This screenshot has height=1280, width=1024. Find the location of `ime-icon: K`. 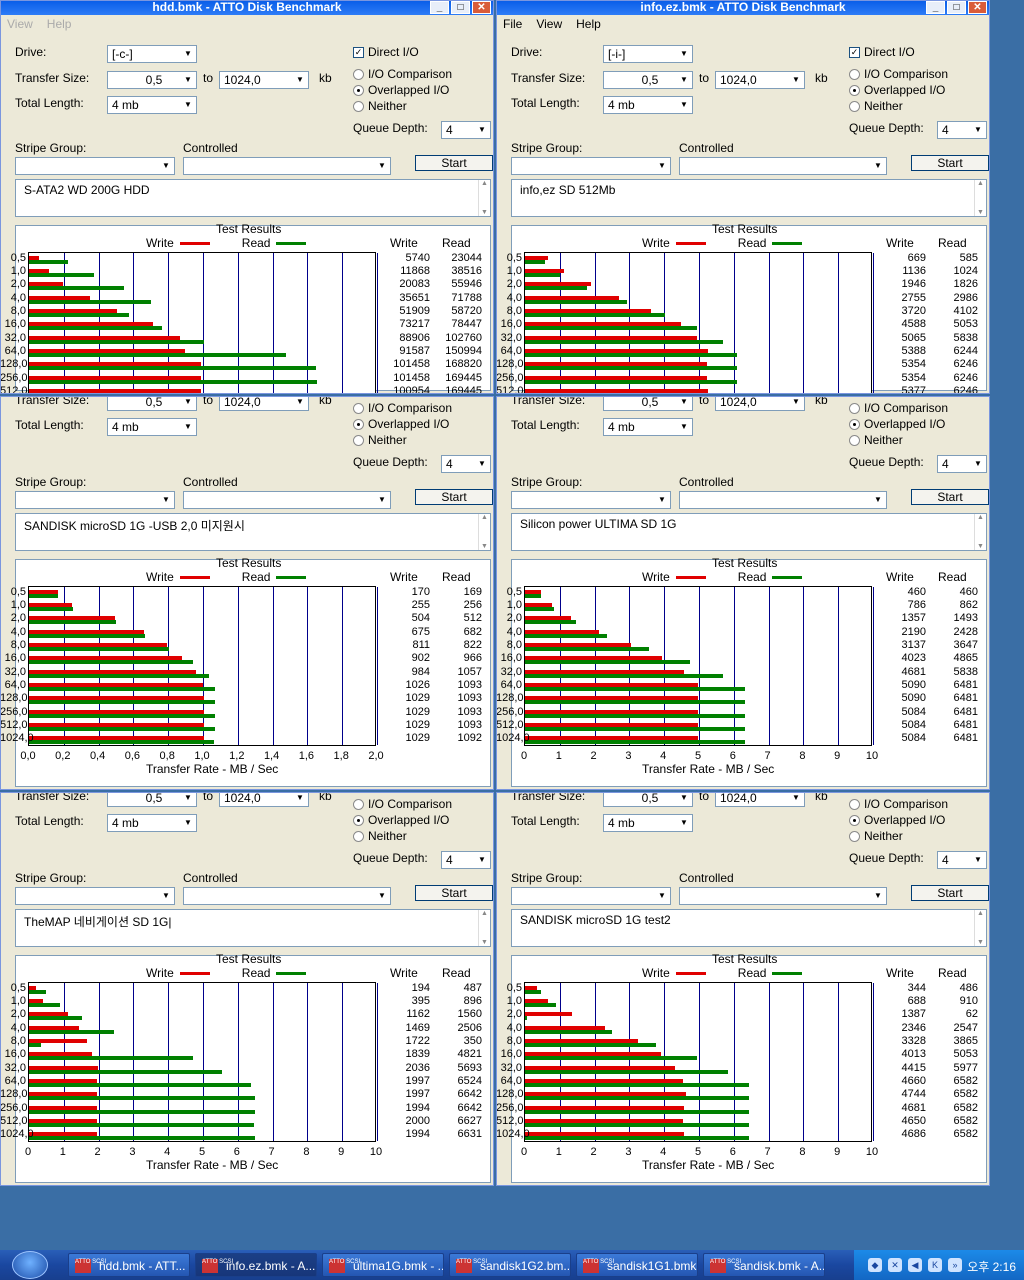

ime-icon: K is located at coordinates (935, 1265).